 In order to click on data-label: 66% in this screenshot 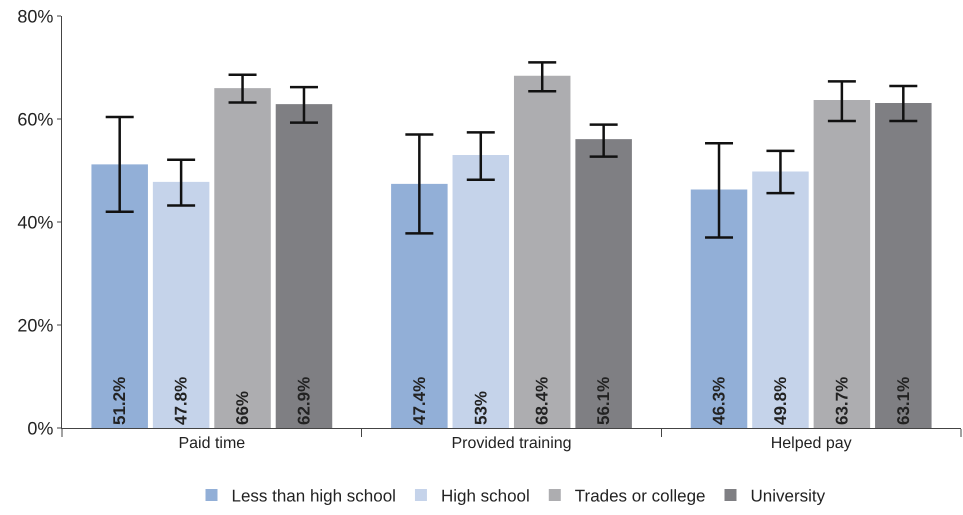, I will do `click(242, 407)`.